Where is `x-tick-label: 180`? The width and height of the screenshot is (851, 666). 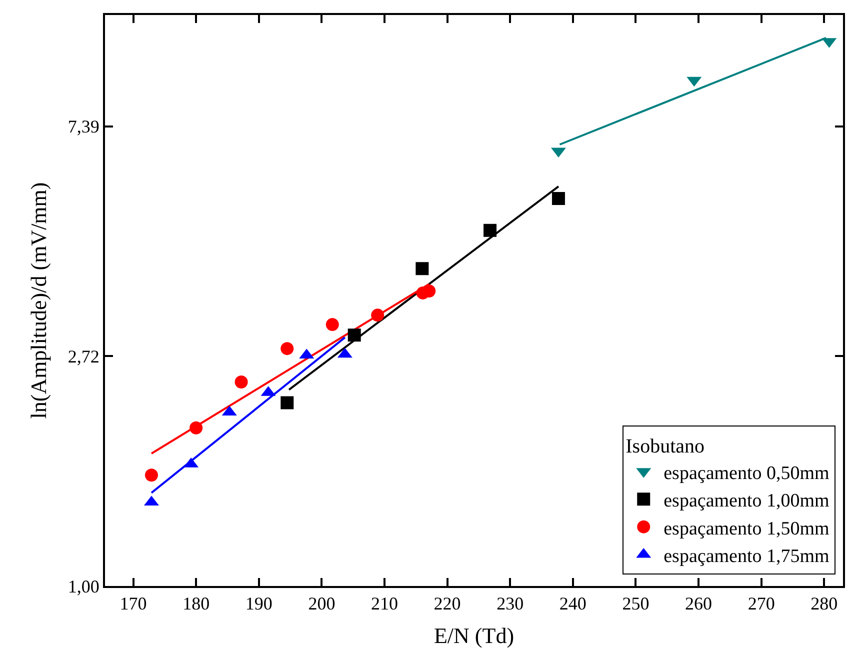
x-tick-label: 180 is located at coordinates (196, 604).